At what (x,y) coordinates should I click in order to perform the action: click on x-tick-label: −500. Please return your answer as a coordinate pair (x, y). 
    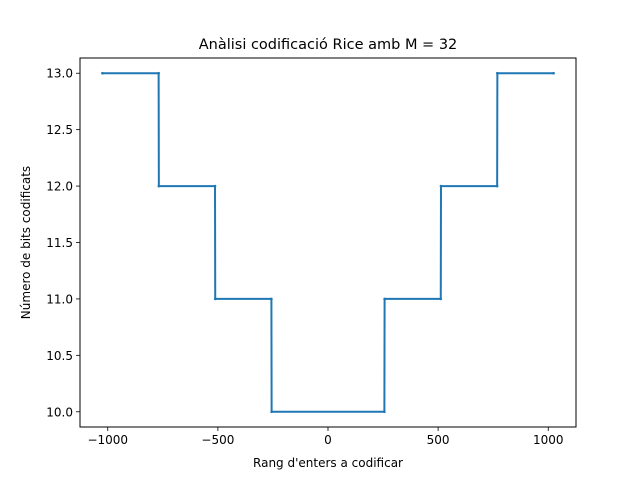
    Looking at the image, I should click on (217, 440).